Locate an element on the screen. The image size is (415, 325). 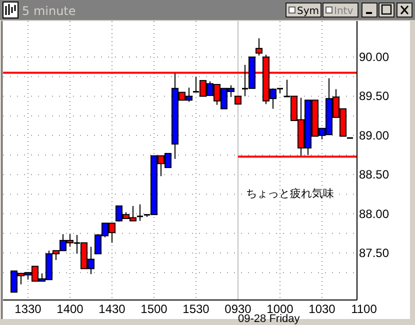
toggle-button: Intv is located at coordinates (340, 10).